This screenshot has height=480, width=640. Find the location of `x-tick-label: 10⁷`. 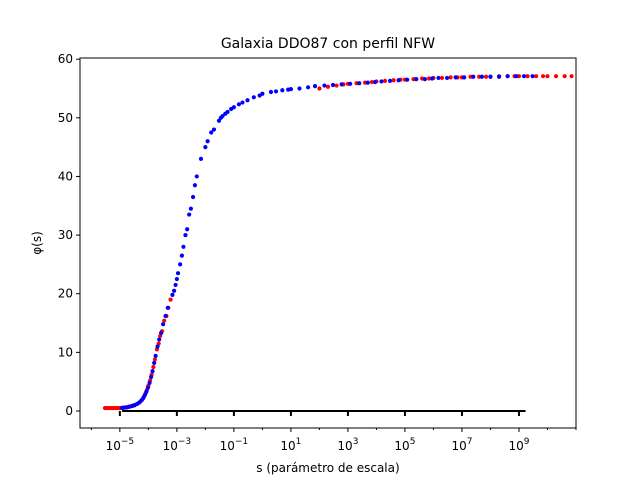

x-tick-label: 10⁷ is located at coordinates (461, 445).